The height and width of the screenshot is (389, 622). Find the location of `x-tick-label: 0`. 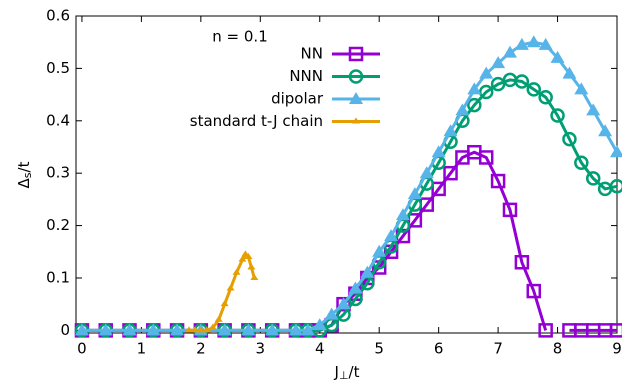

x-tick-label: 0 is located at coordinates (82, 349).